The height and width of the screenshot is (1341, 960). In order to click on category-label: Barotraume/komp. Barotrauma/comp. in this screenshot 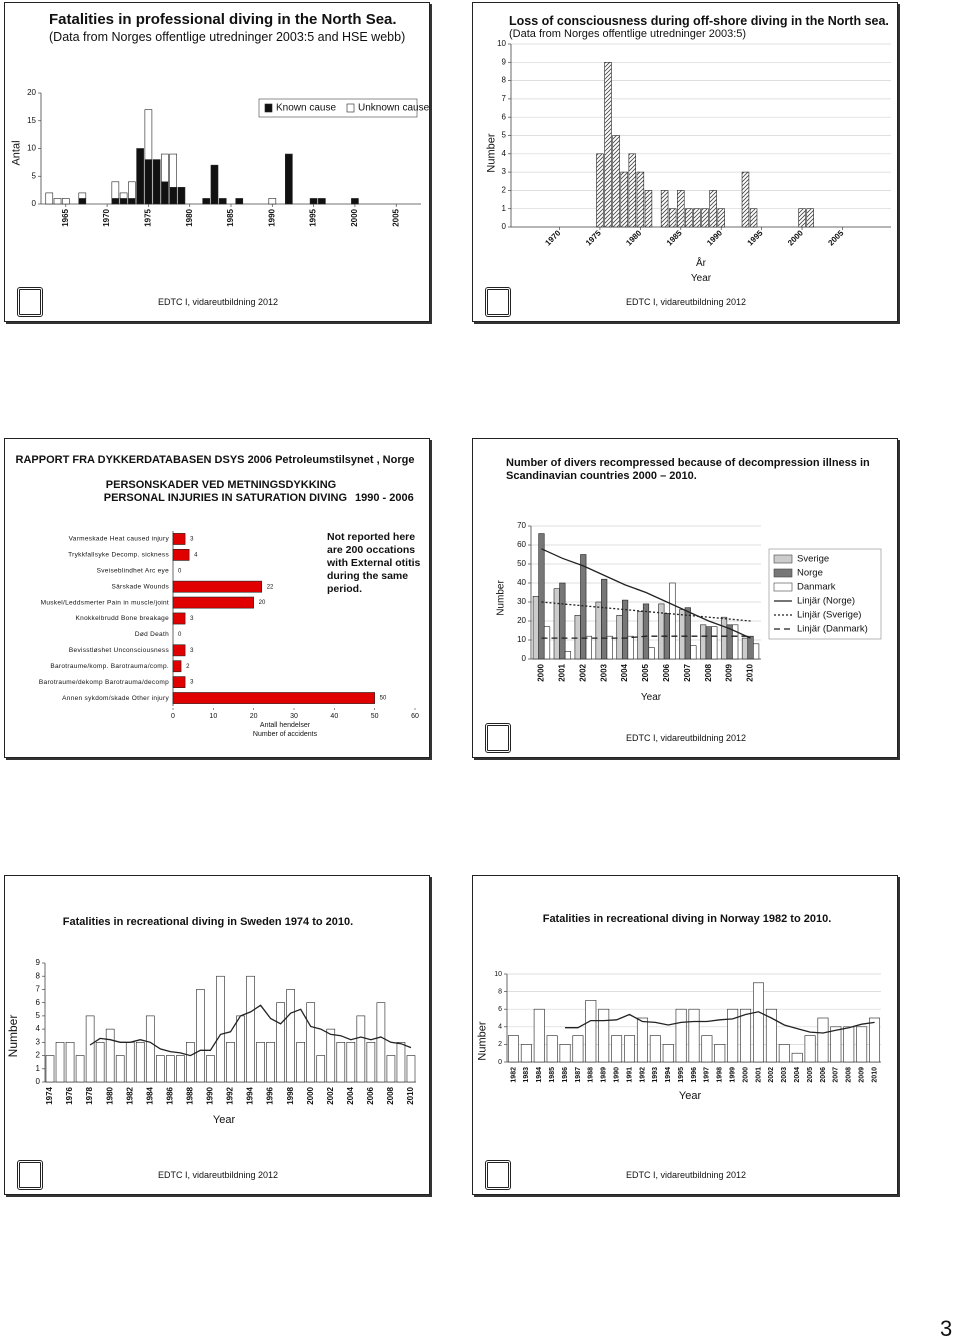, I will do `click(109, 666)`.